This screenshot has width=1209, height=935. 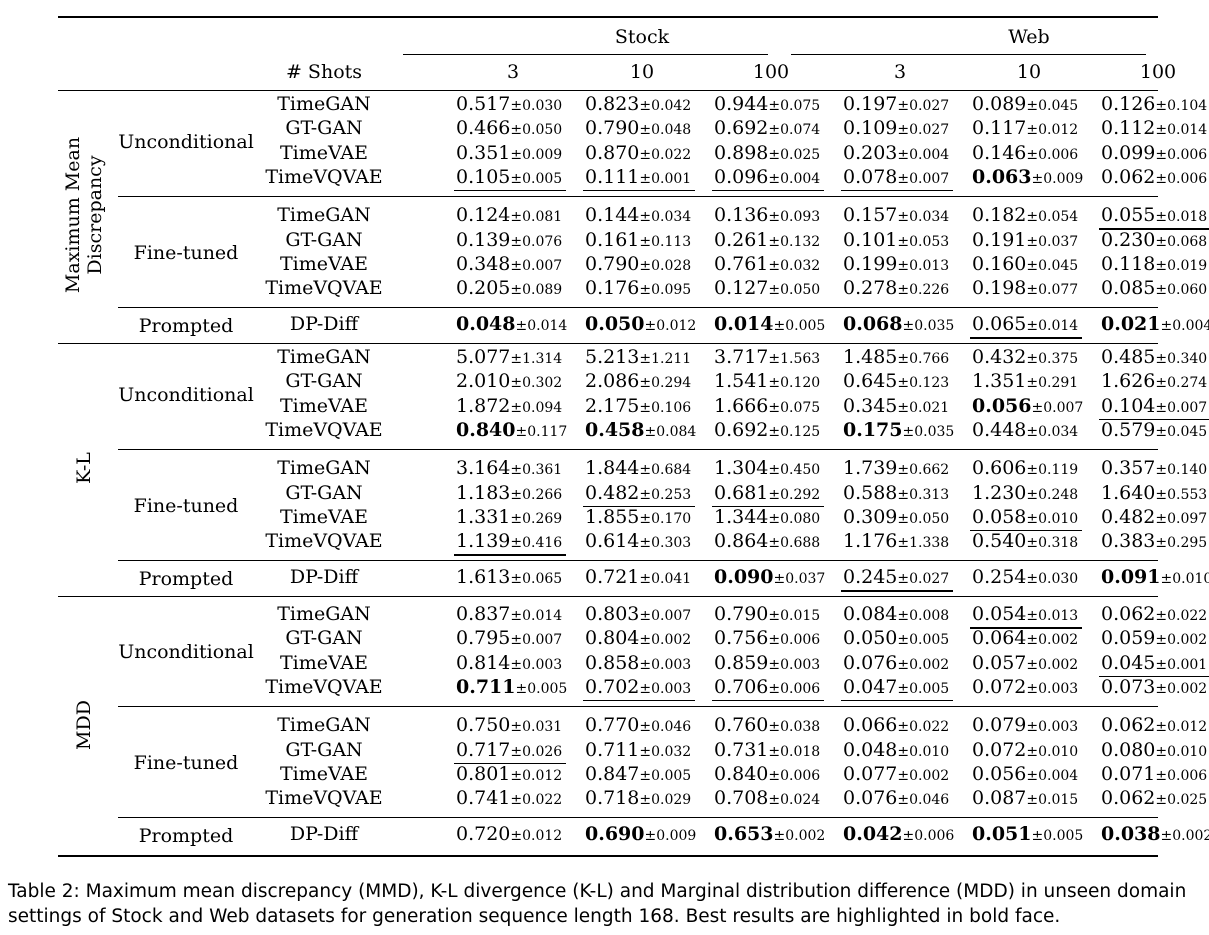 What do you see at coordinates (1128, 686) in the screenshot?
I see `cell-value: 0.073` at bounding box center [1128, 686].